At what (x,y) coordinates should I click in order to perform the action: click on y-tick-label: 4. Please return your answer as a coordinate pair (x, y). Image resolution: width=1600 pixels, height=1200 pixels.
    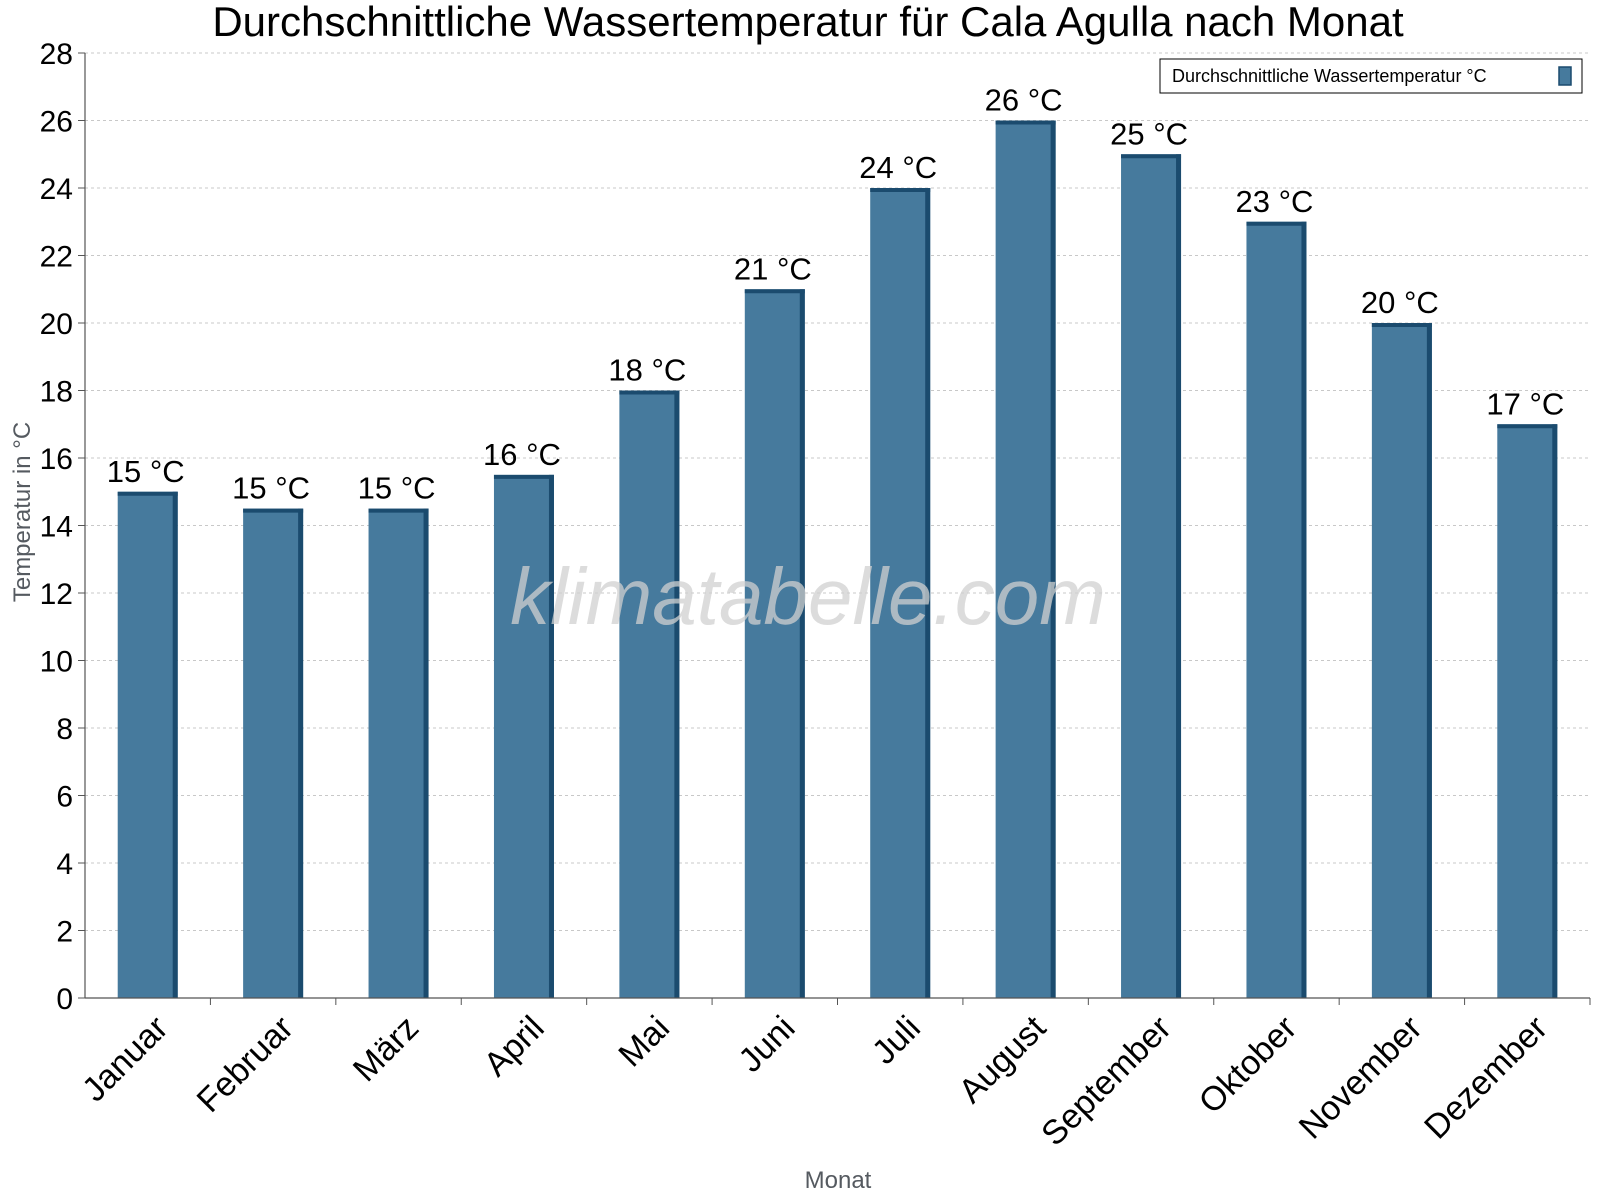
    Looking at the image, I should click on (64, 864).